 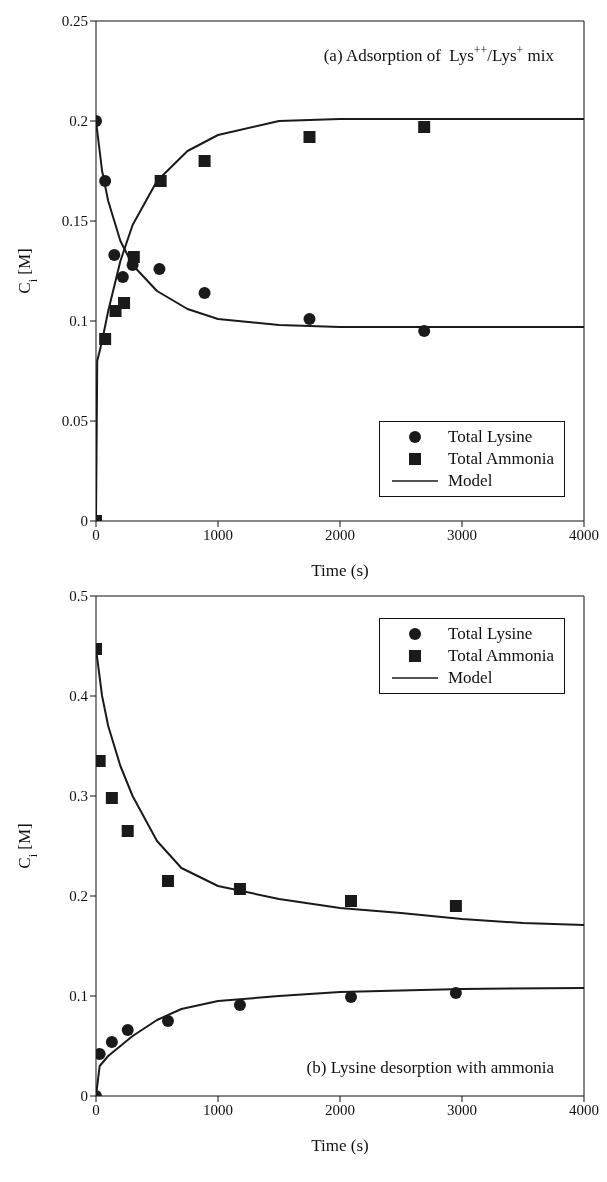 I want to click on y-tick-label: 0.3, so click(x=78, y=796).